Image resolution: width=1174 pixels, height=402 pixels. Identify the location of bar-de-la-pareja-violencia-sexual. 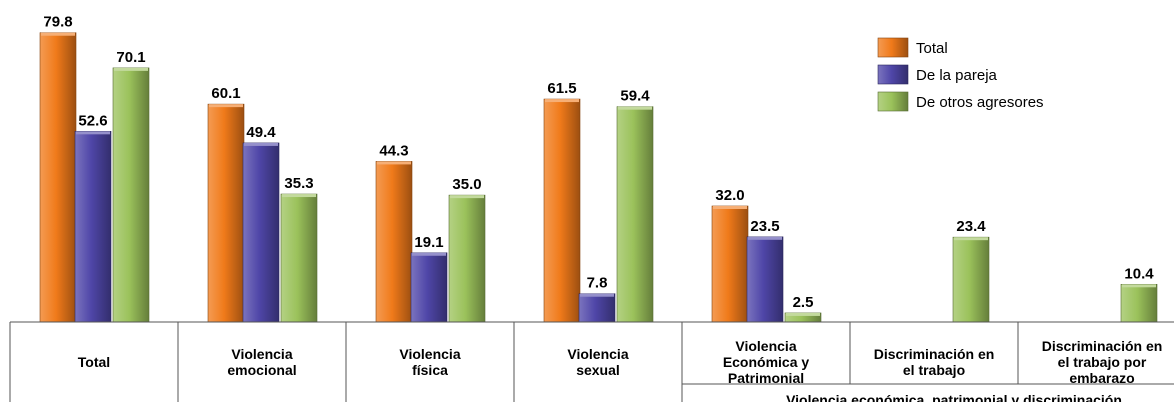
(597, 308).